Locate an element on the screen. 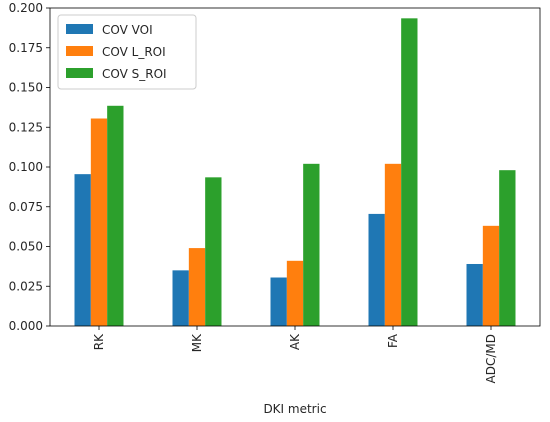 The width and height of the screenshot is (550, 422). x-axis-label: DKI metric is located at coordinates (294, 409).